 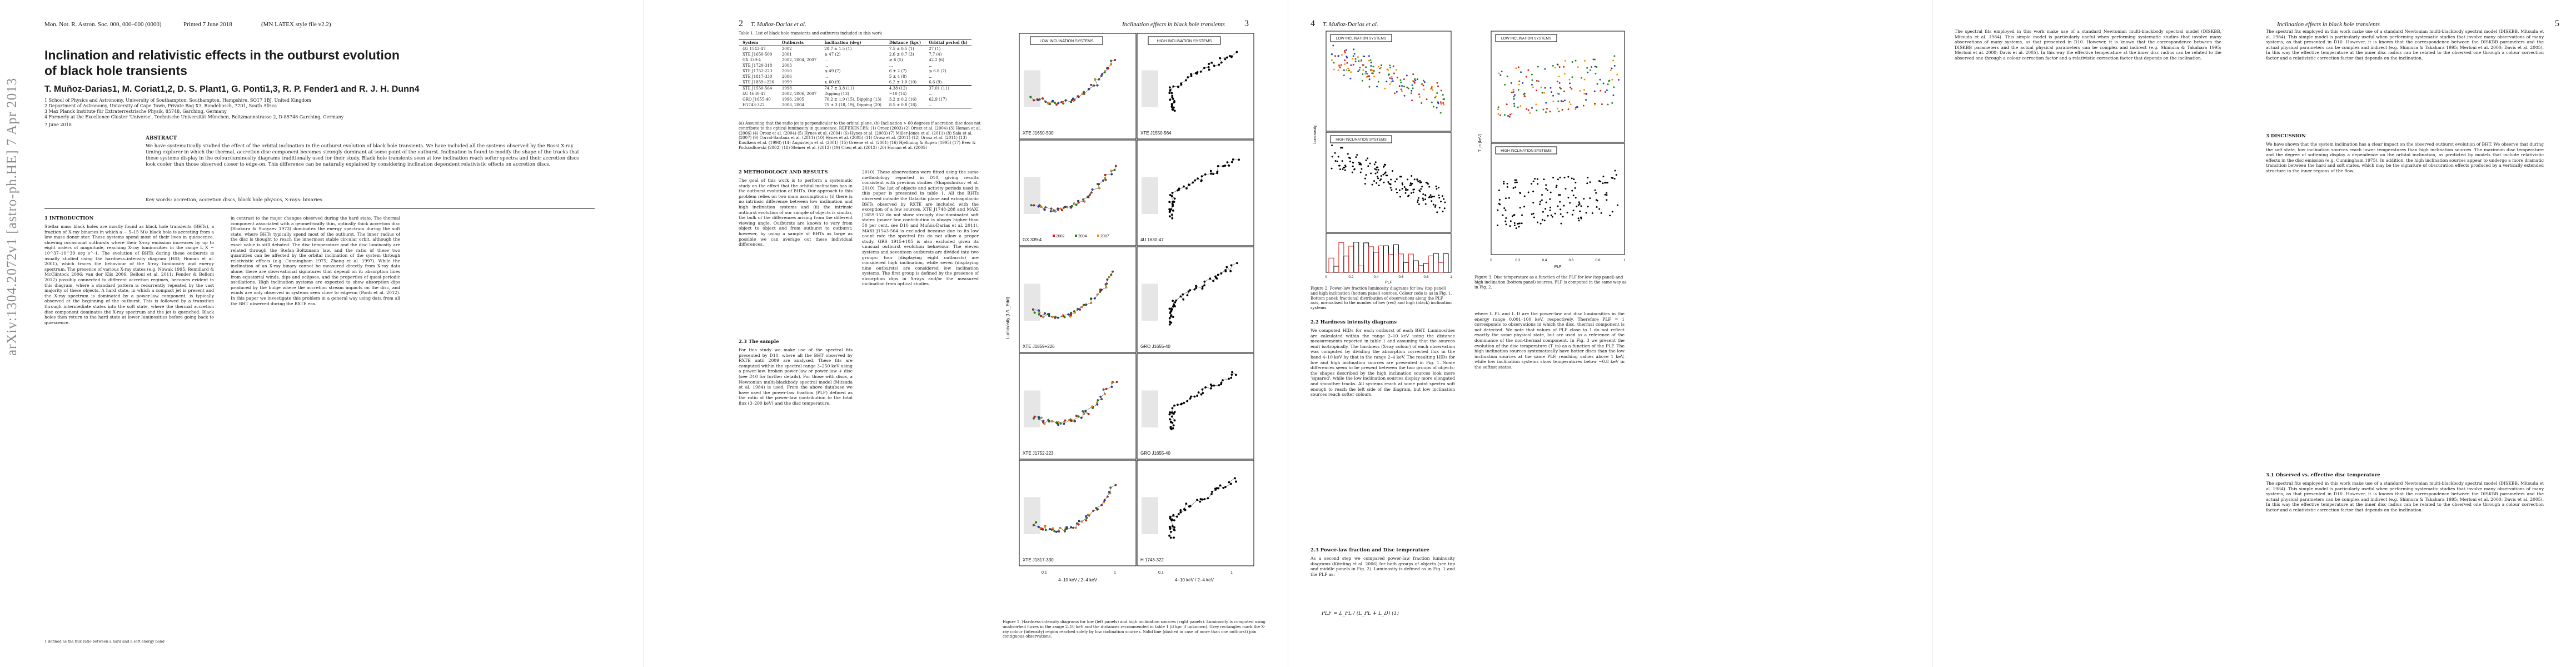 I want to click on x-tick-label: 0.8, so click(x=1597, y=260).